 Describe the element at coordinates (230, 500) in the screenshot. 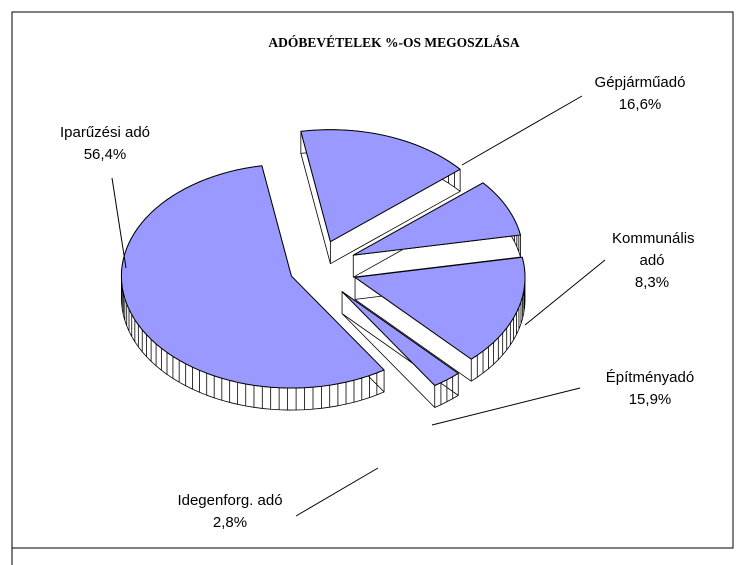

I see `category-label: Idegenforg. adó` at that location.